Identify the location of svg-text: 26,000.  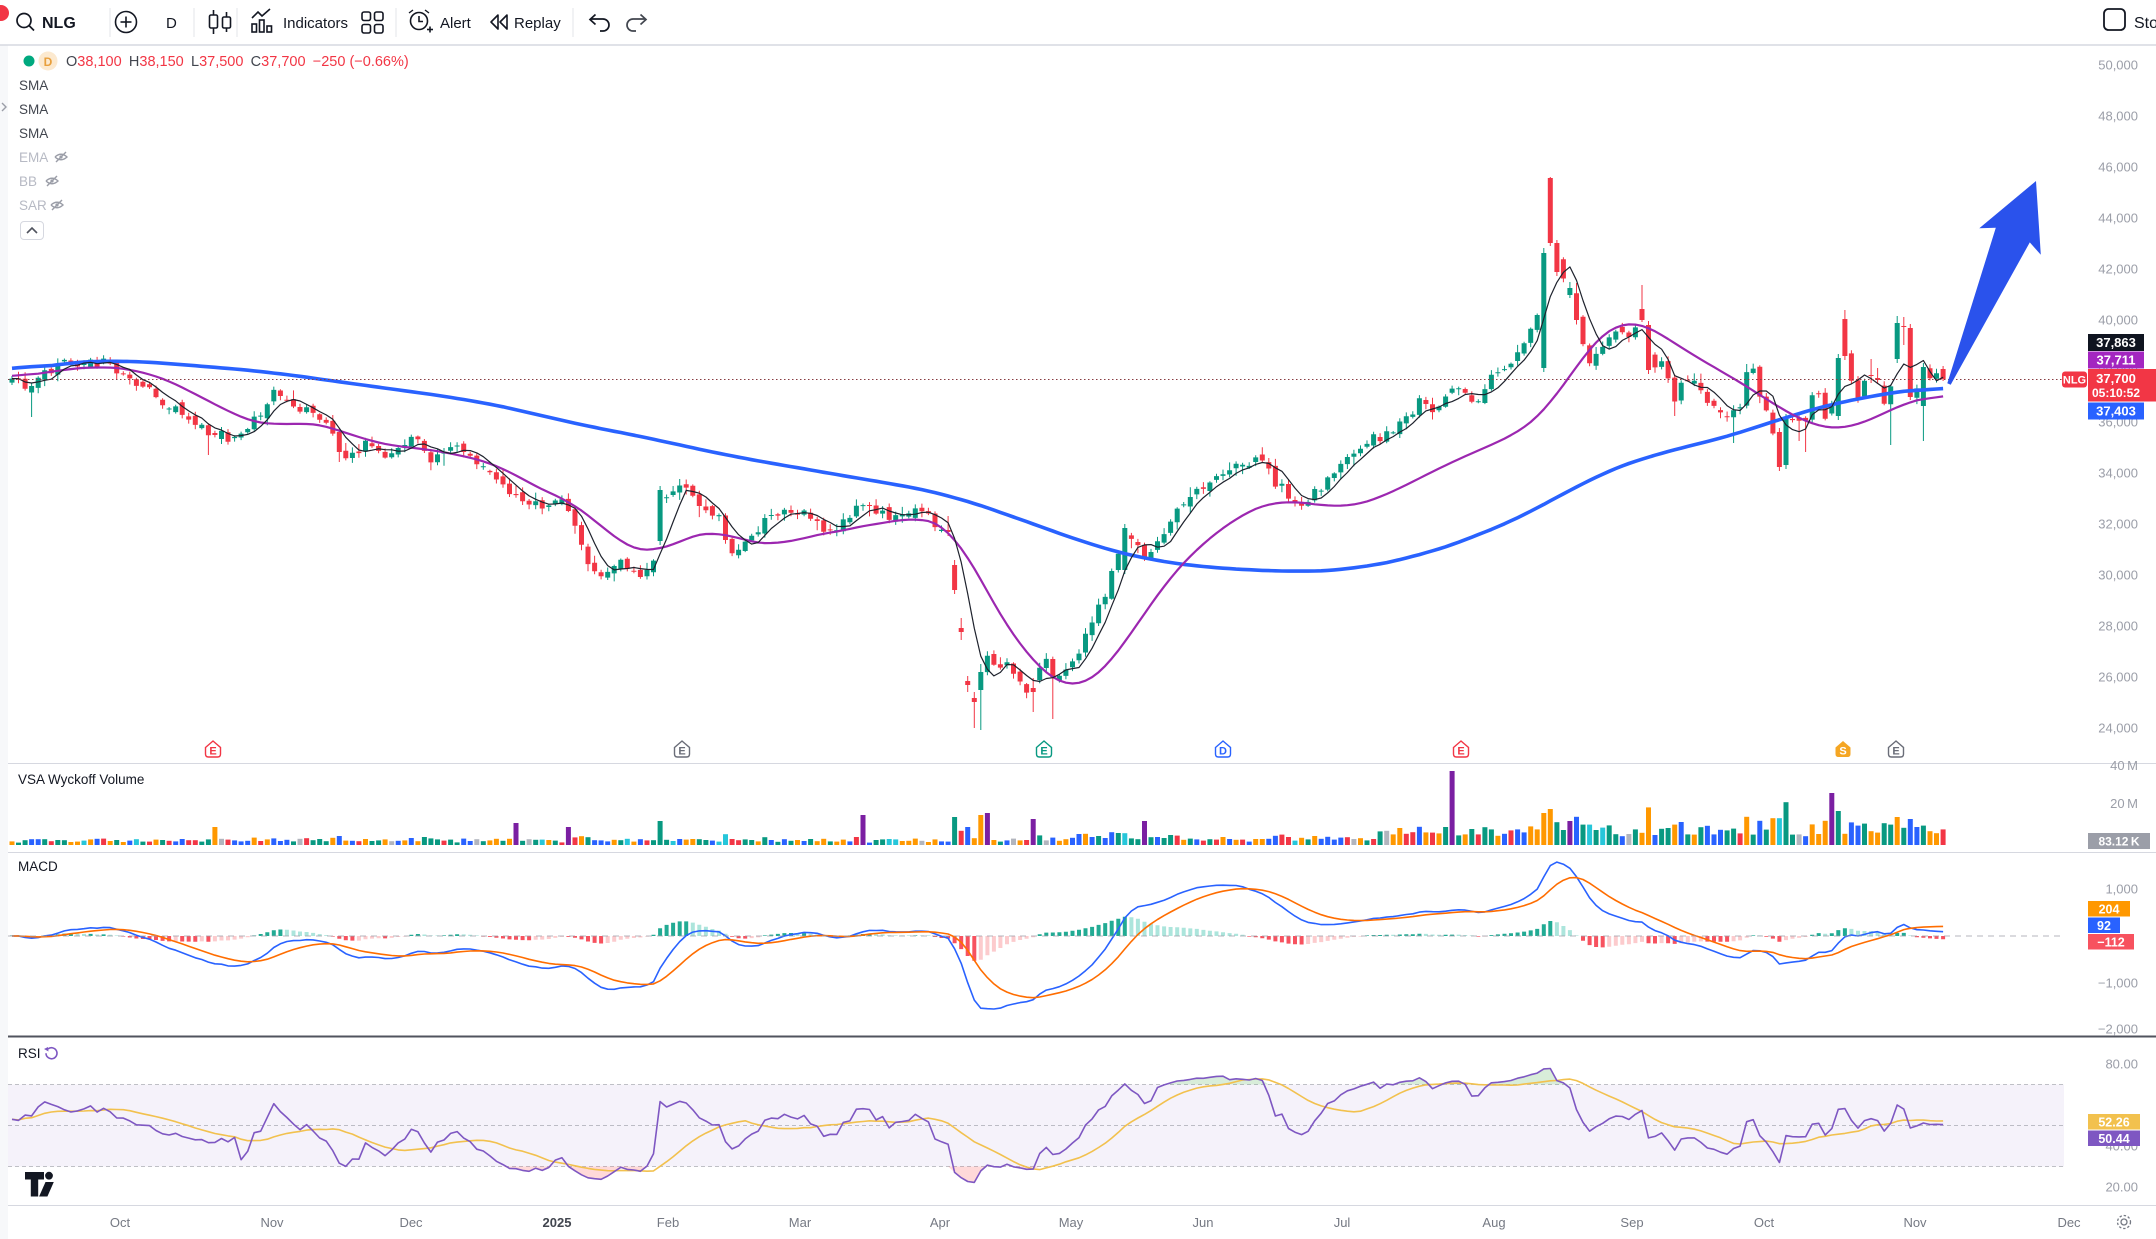
(2118, 677).